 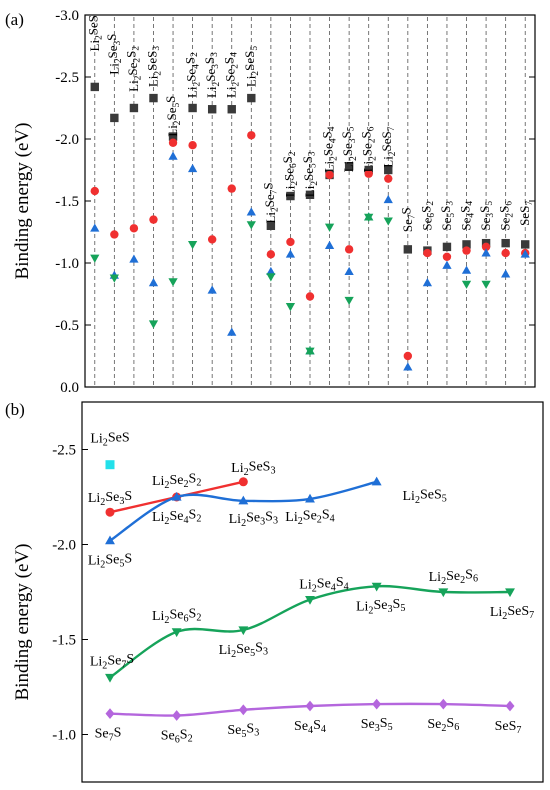 I want to click on point-label: Se5​S3​, so click(x=243, y=731).